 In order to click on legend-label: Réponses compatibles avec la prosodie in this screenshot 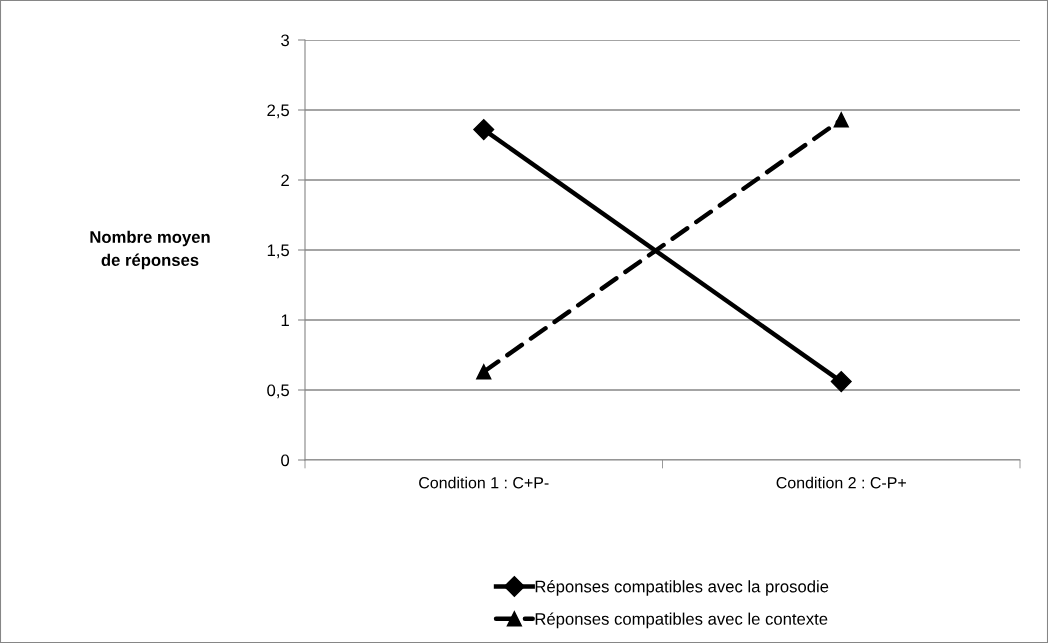, I will do `click(682, 588)`.